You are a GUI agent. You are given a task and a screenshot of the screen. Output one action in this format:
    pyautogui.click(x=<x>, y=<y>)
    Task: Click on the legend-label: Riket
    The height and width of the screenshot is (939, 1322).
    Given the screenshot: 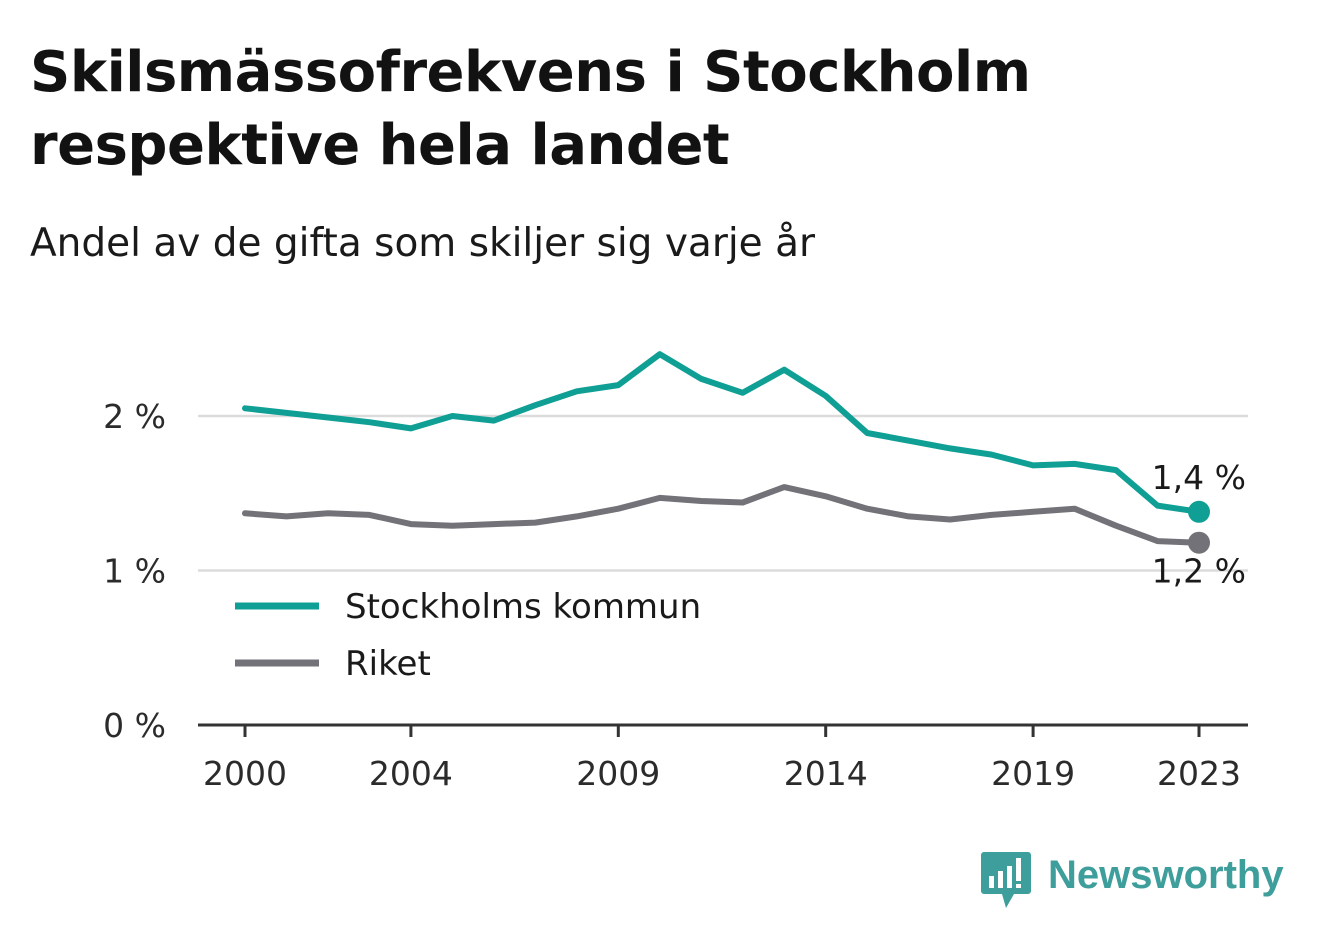 What is the action you would take?
    pyautogui.click(x=388, y=664)
    